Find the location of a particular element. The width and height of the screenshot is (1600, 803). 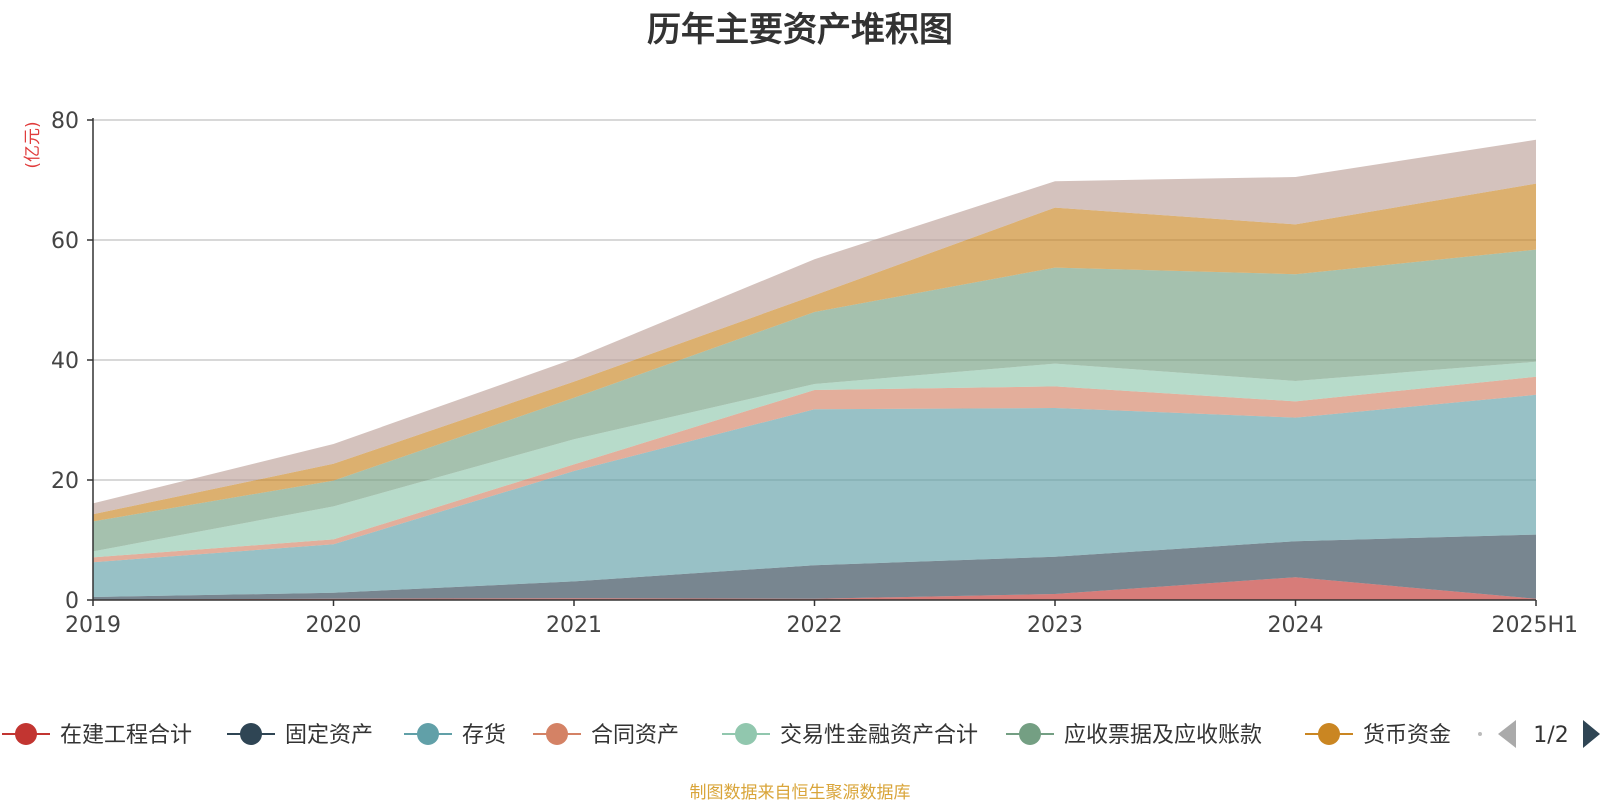

legend-item-6: 货币资金 is located at coordinates (1378, 735).